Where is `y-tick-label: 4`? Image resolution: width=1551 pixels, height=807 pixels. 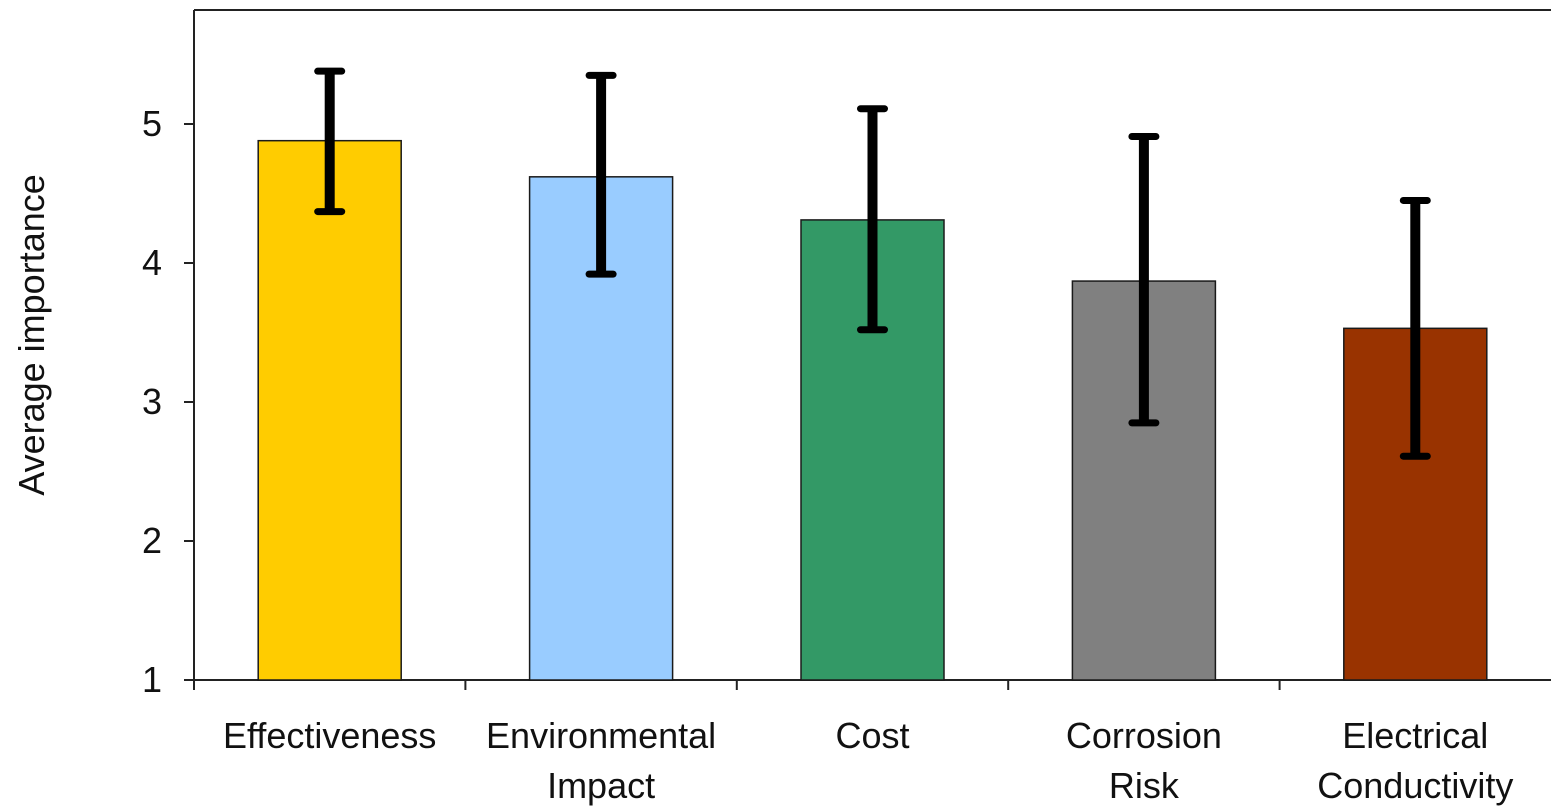
y-tick-label: 4 is located at coordinates (152, 262).